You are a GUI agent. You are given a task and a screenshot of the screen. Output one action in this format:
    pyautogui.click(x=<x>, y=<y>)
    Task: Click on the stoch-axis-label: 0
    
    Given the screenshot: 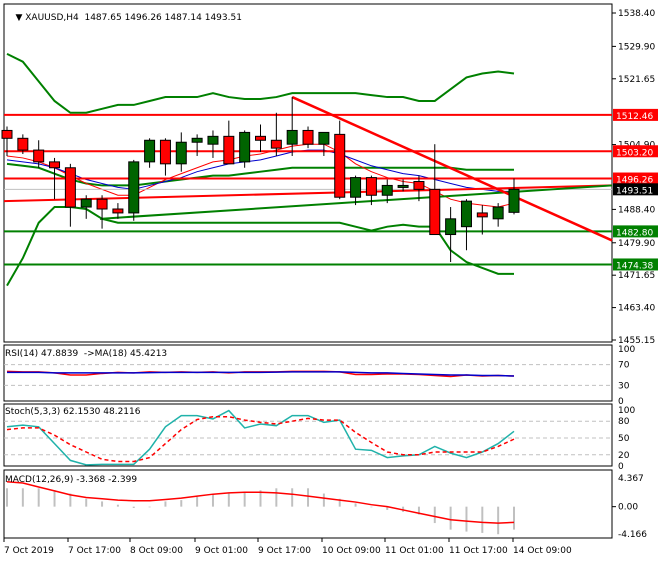 What is the action you would take?
    pyautogui.click(x=621, y=467)
    